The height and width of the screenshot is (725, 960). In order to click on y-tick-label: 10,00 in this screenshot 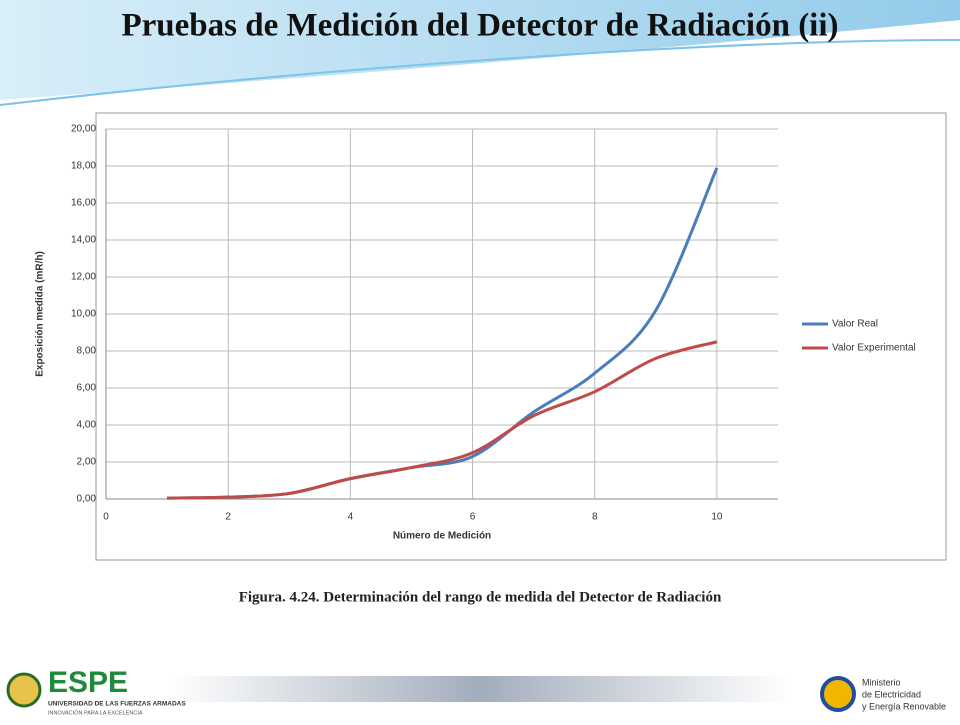, I will do `click(83, 314)`.